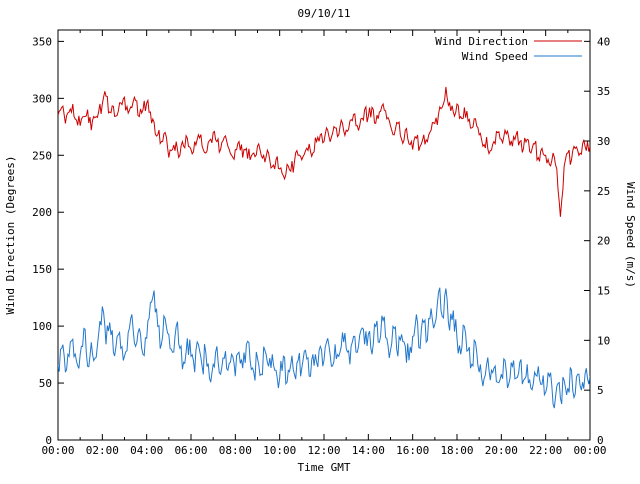 This screenshot has width=640, height=484. I want to click on y-left-axis-label: Wind Direction (Degrees), so click(10, 235).